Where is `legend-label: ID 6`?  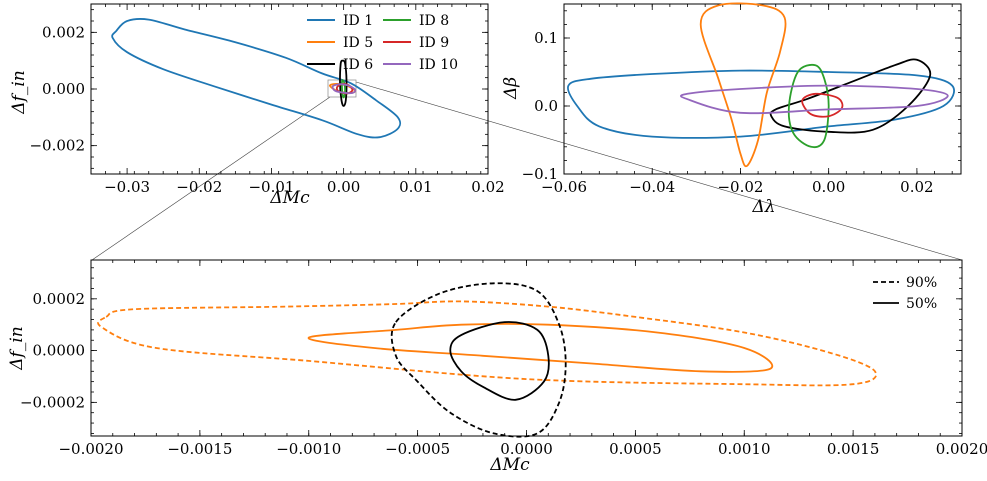 legend-label: ID 6 is located at coordinates (358, 65).